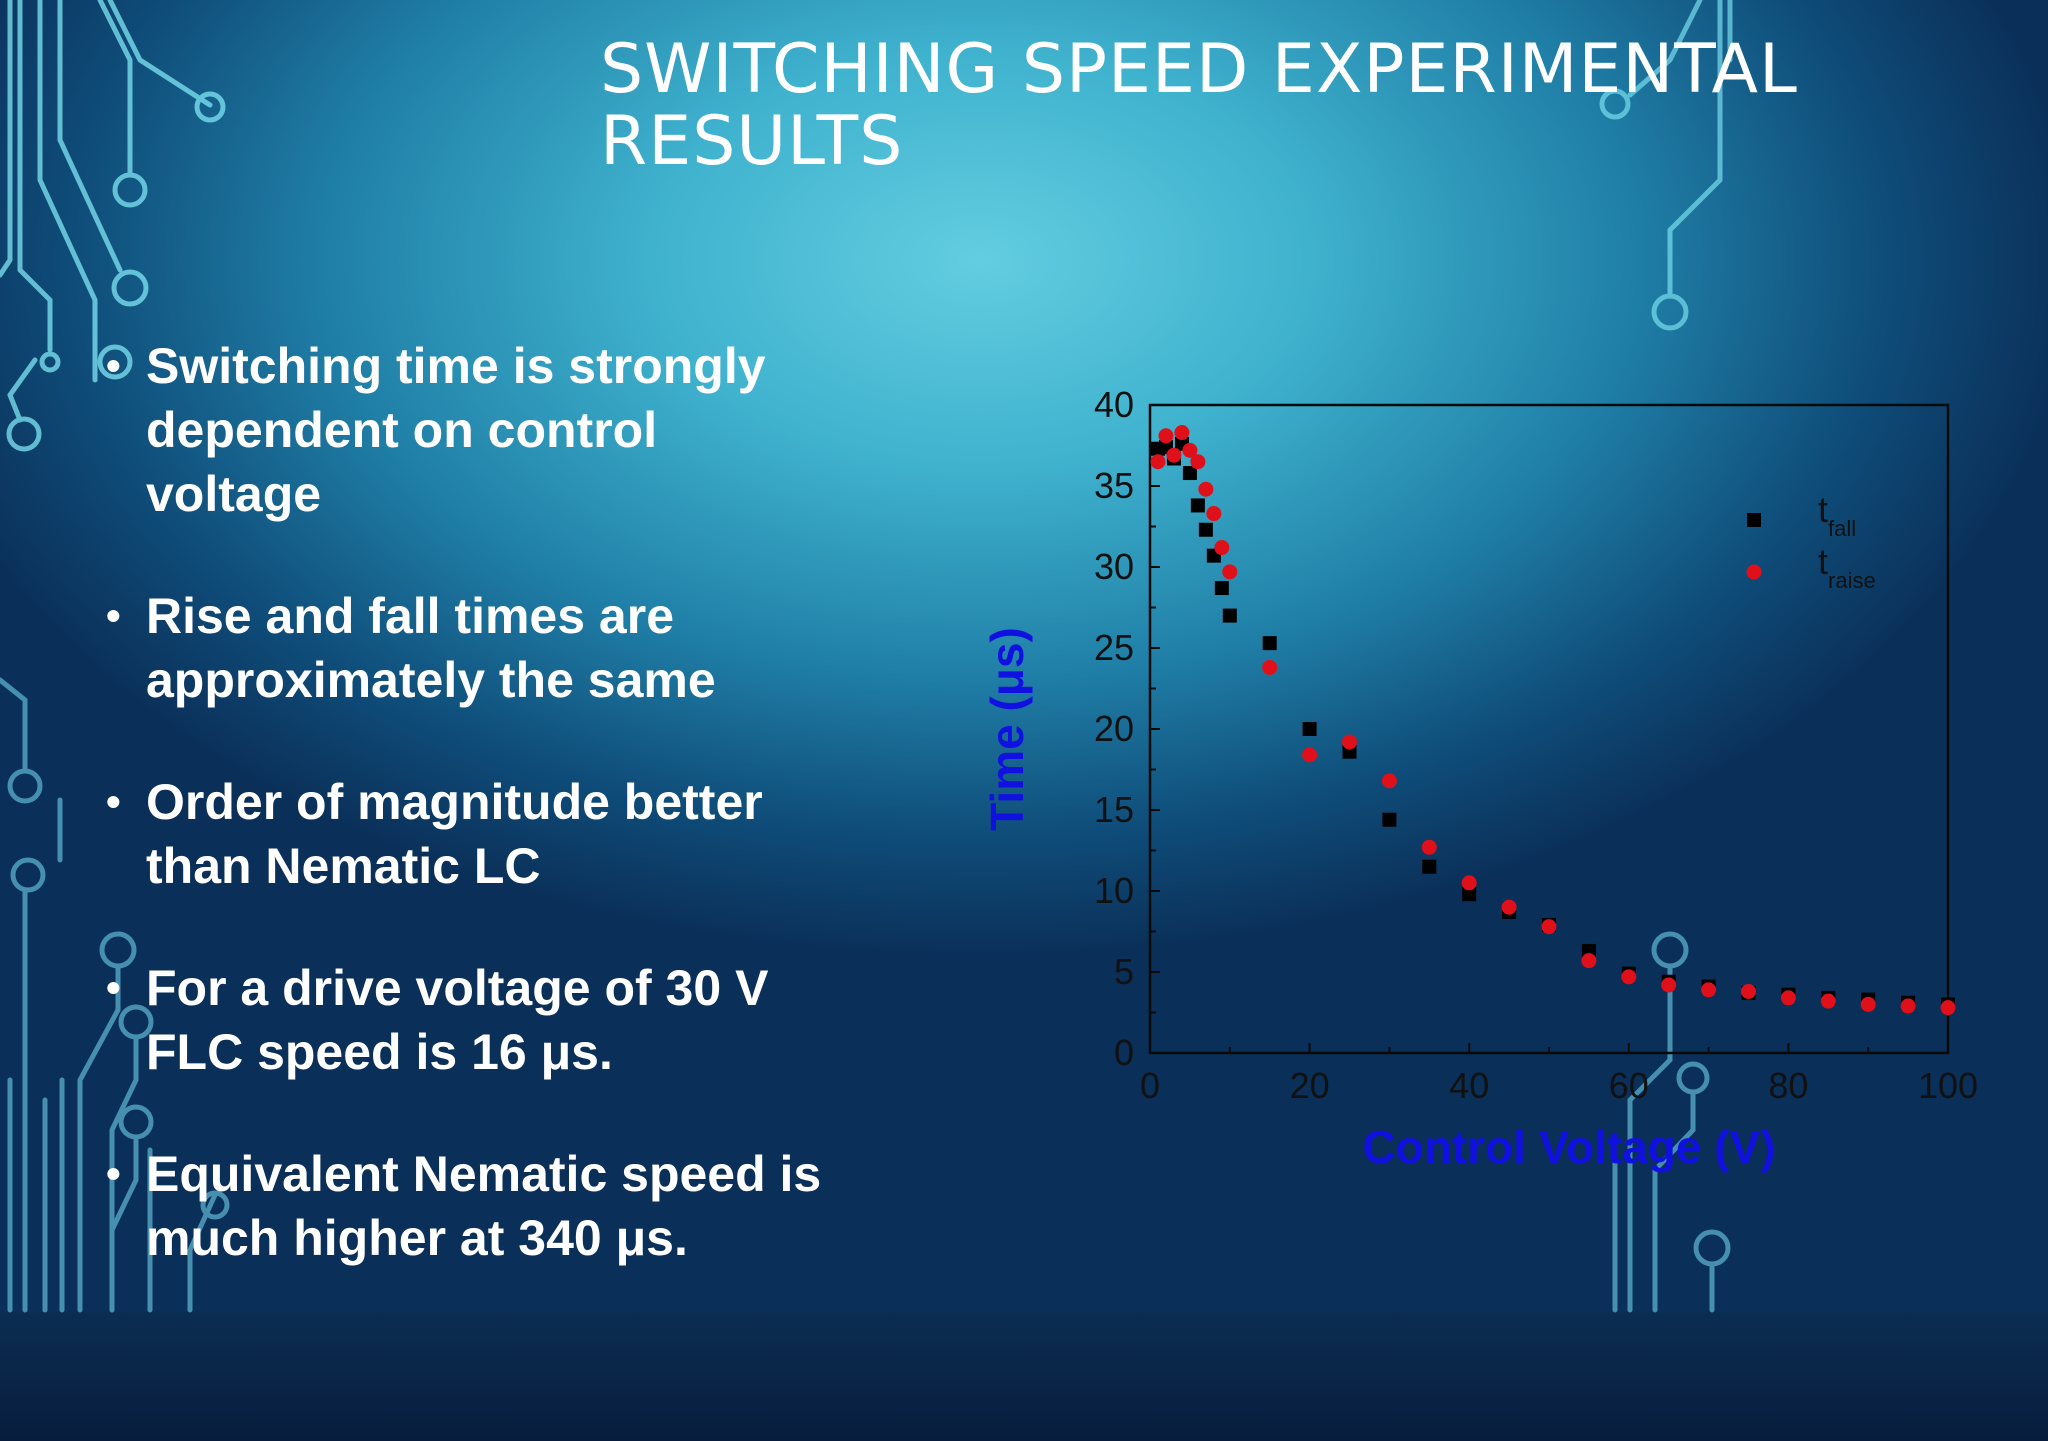 This screenshot has width=2048, height=1441. Describe the element at coordinates (1852, 580) in the screenshot. I see `legend-label-sub: raise` at that location.